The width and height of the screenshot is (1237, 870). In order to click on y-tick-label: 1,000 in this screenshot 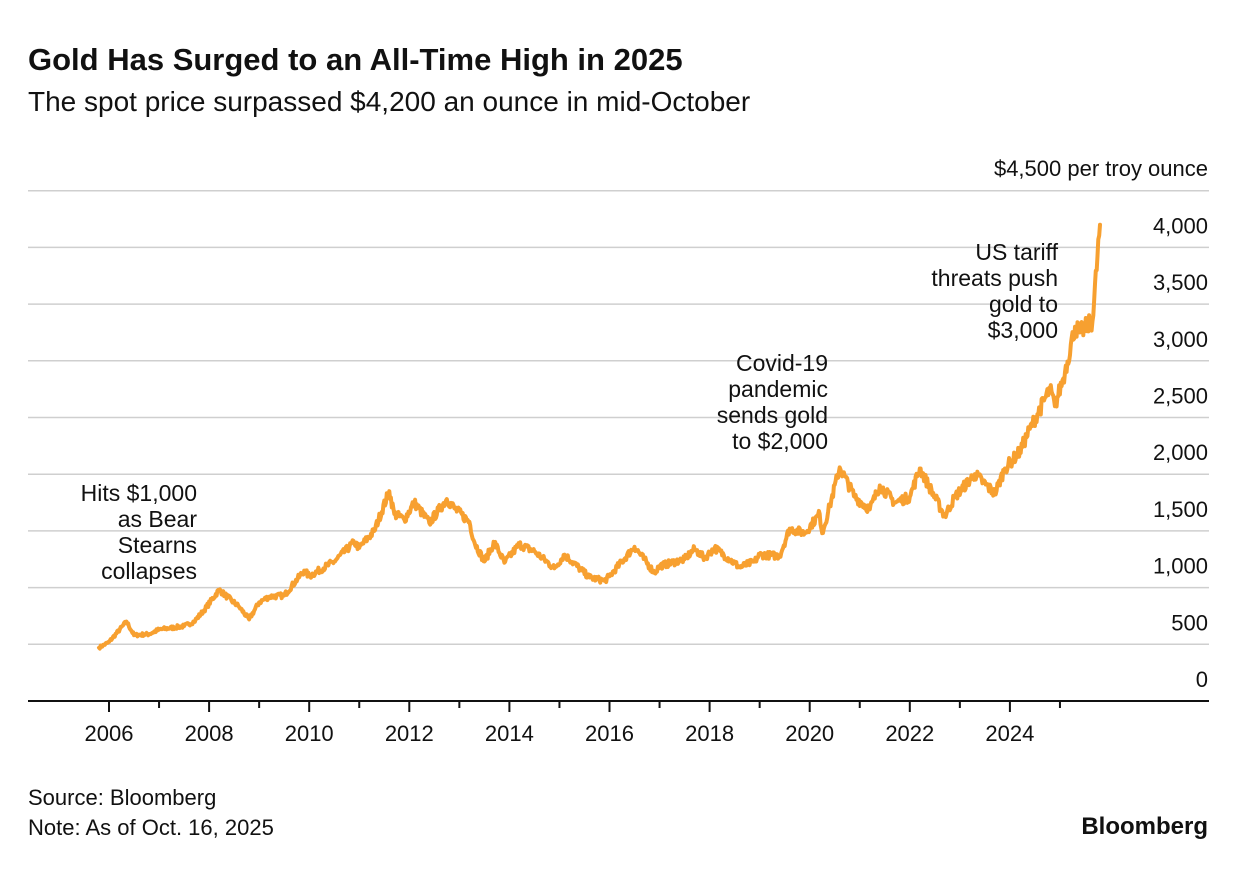, I will do `click(1180, 566)`.